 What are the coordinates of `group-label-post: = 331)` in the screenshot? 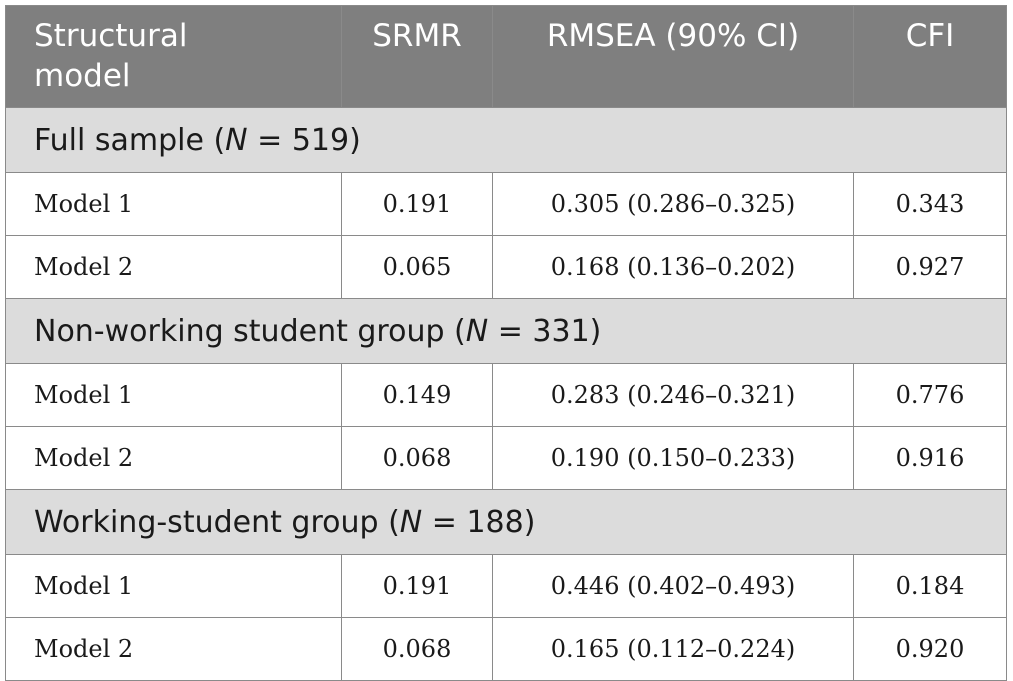 It's located at (545, 331).